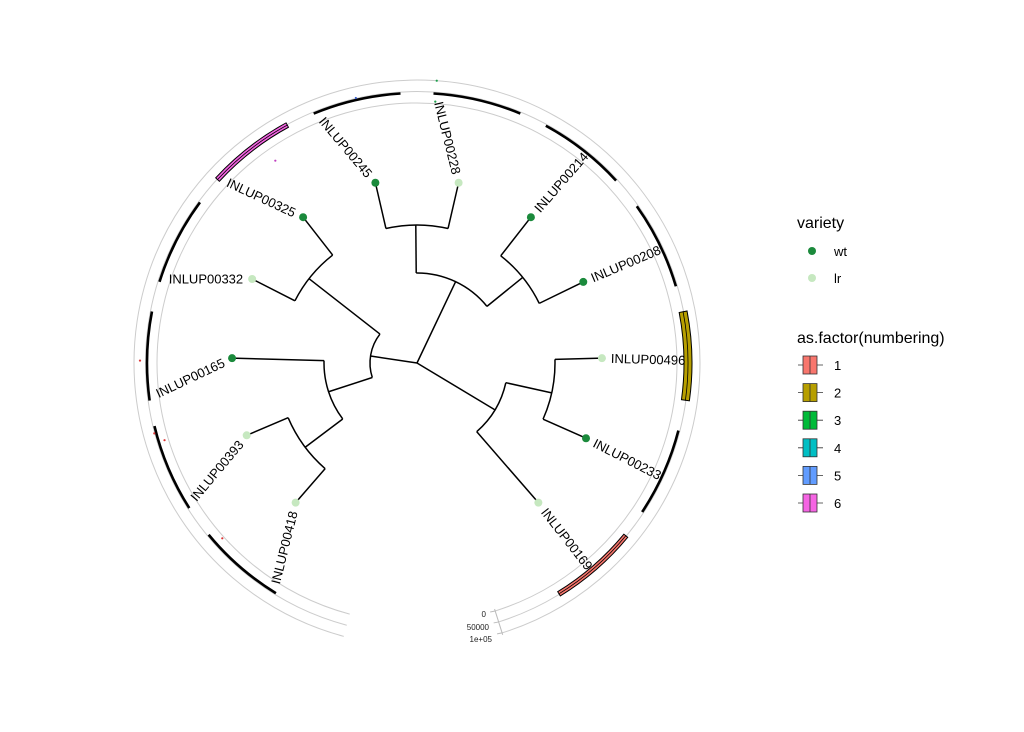  I want to click on tip-label: INLUP00208, so click(626, 263).